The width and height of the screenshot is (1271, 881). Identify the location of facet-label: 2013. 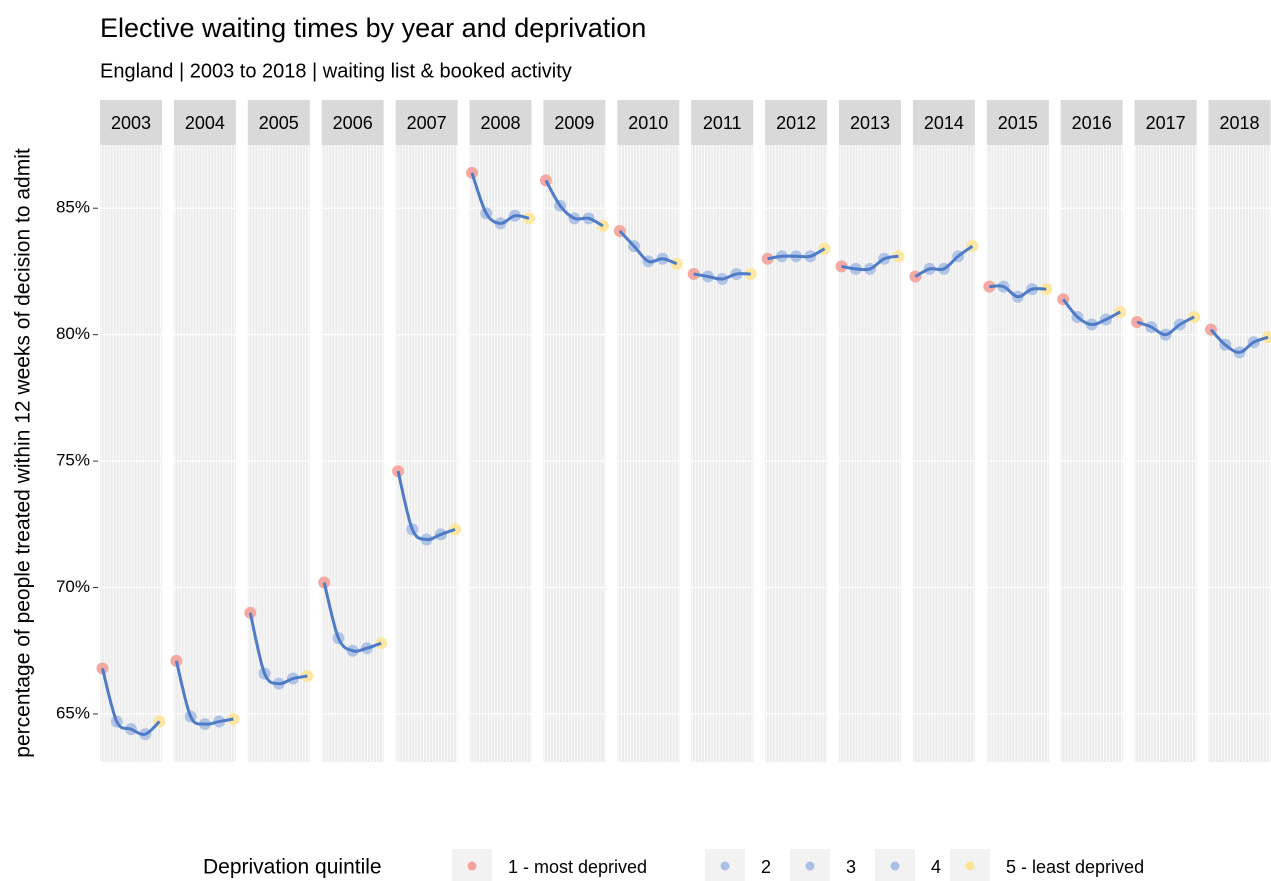
(870, 123).